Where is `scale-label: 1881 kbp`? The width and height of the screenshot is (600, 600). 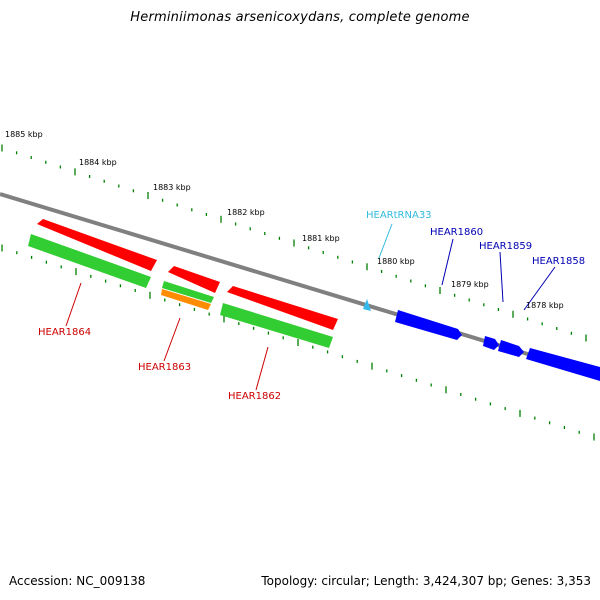
scale-label: 1881 kbp is located at coordinates (321, 238).